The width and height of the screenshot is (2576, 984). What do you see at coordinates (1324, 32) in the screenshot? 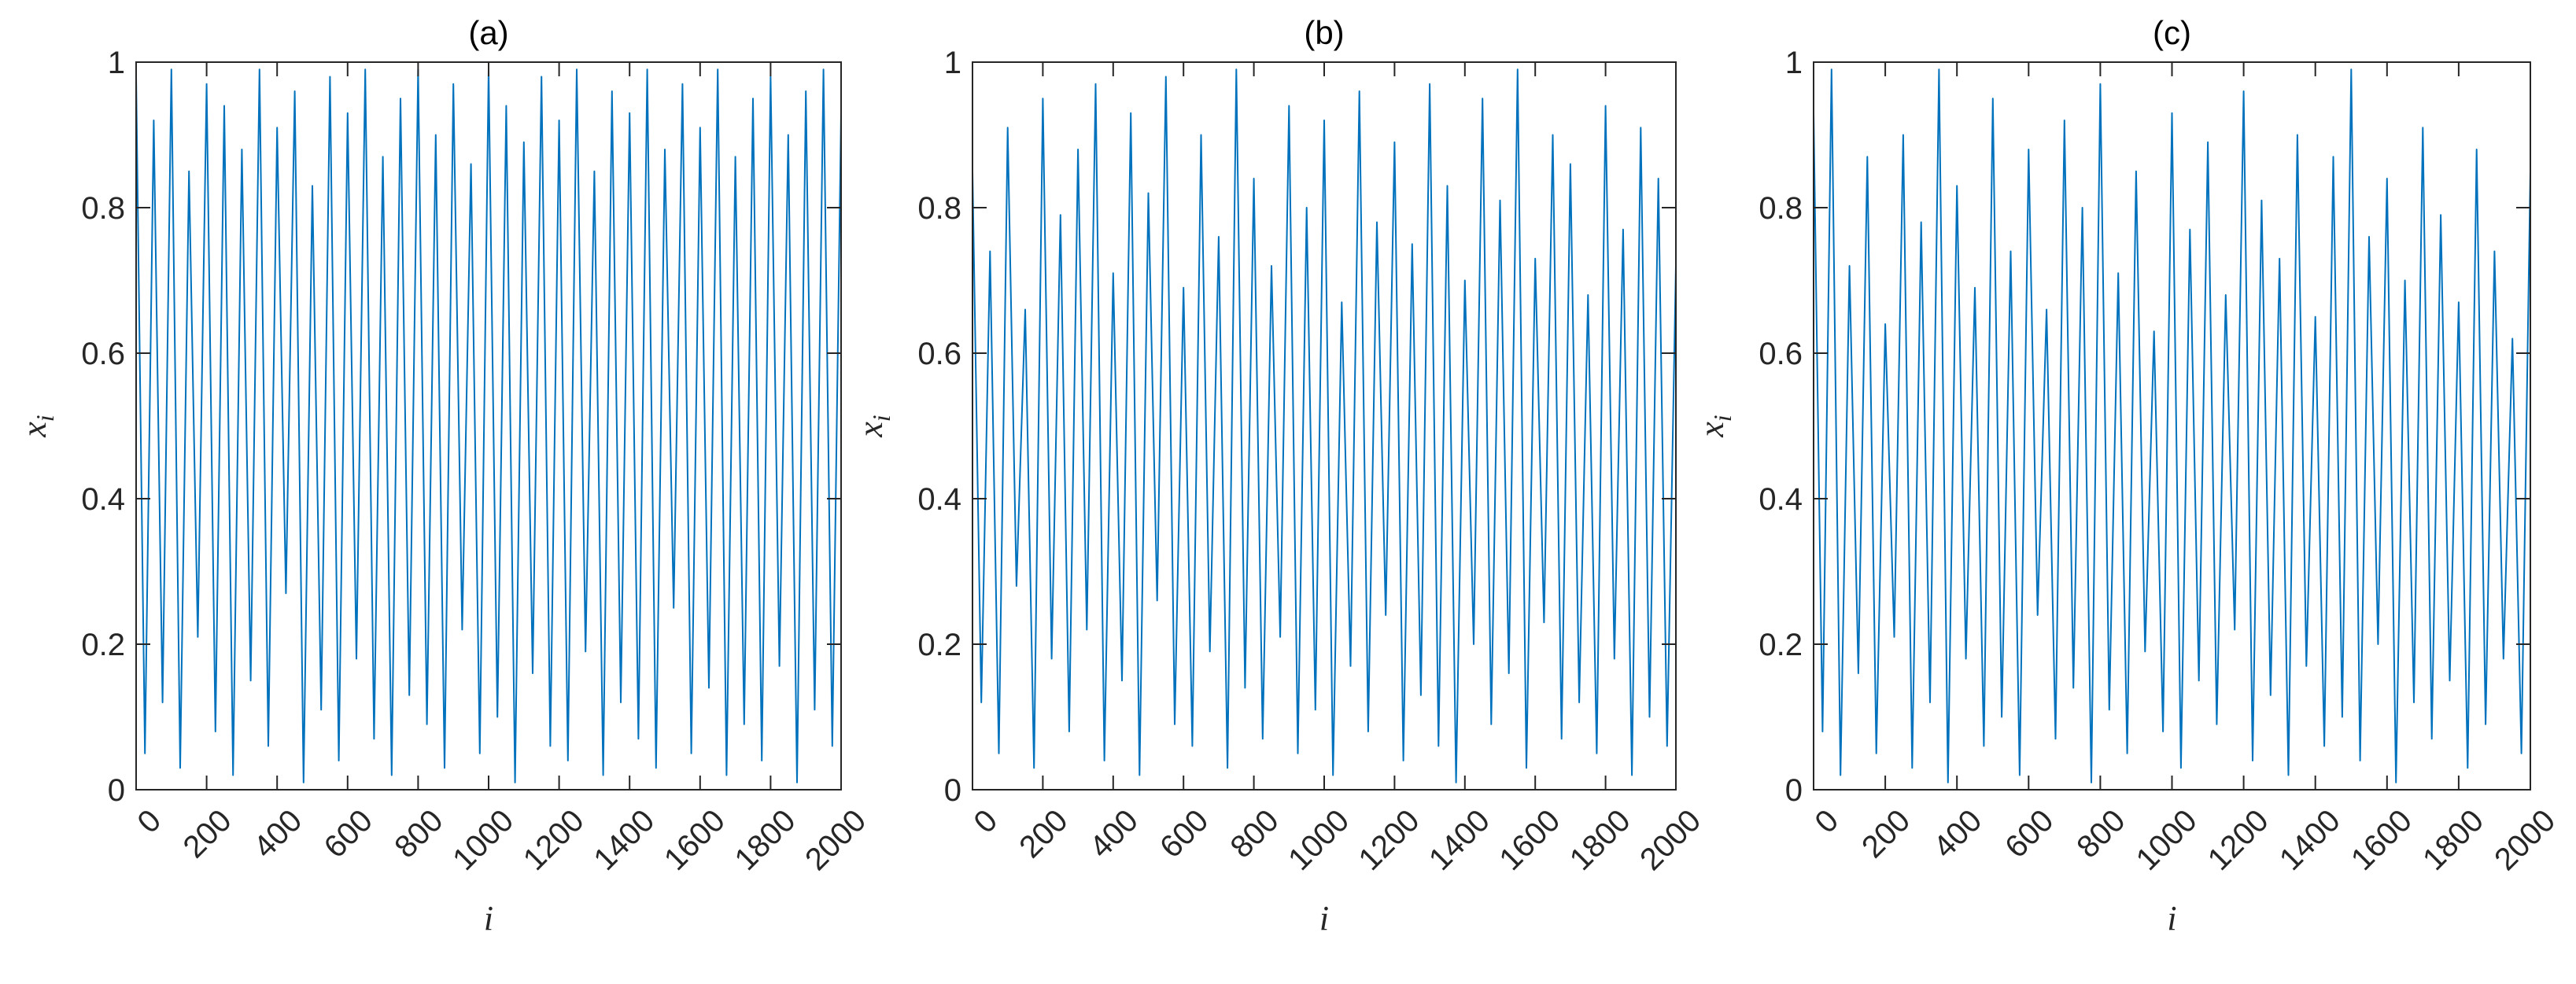
I see `panel-title: (b)` at bounding box center [1324, 32].